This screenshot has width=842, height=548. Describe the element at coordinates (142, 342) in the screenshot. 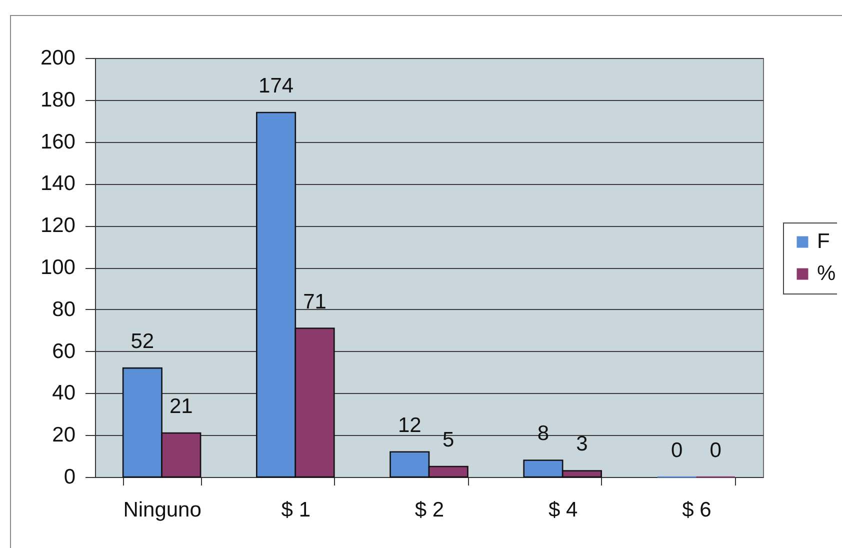

I see `data-label: 52` at that location.